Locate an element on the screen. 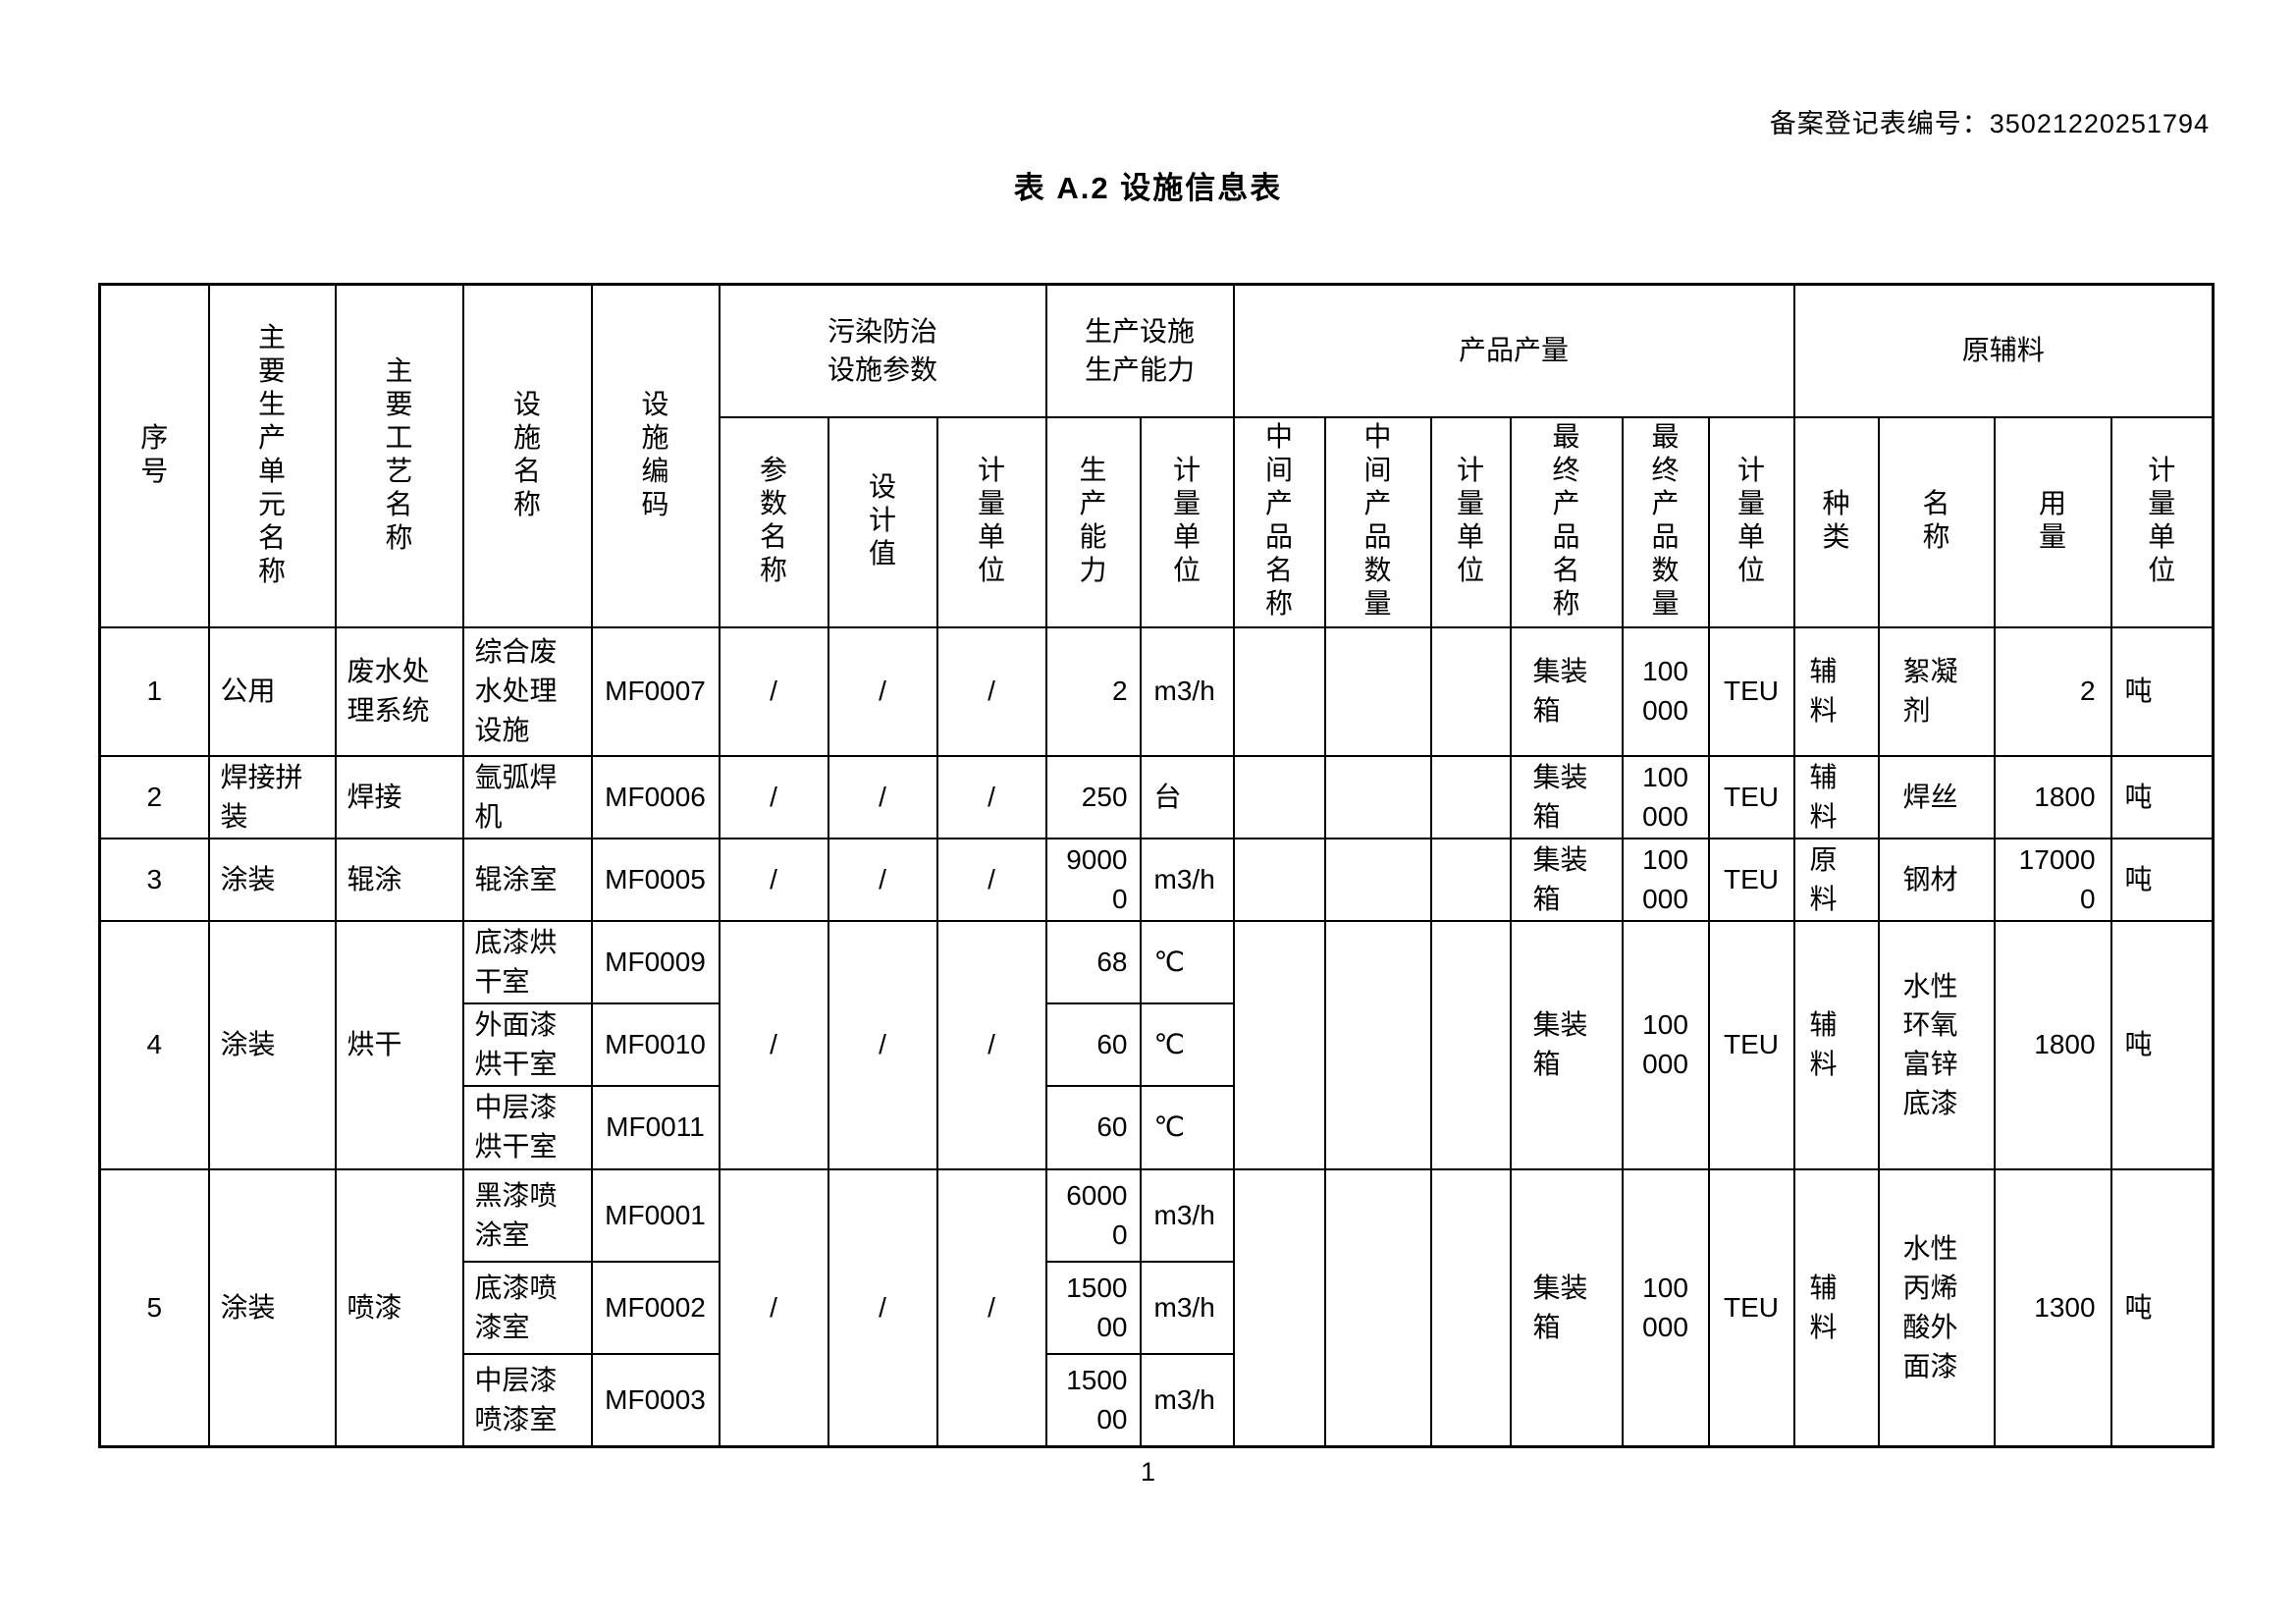 The image size is (2296, 1624). col-header-material-name: 名称 is located at coordinates (1936, 521).